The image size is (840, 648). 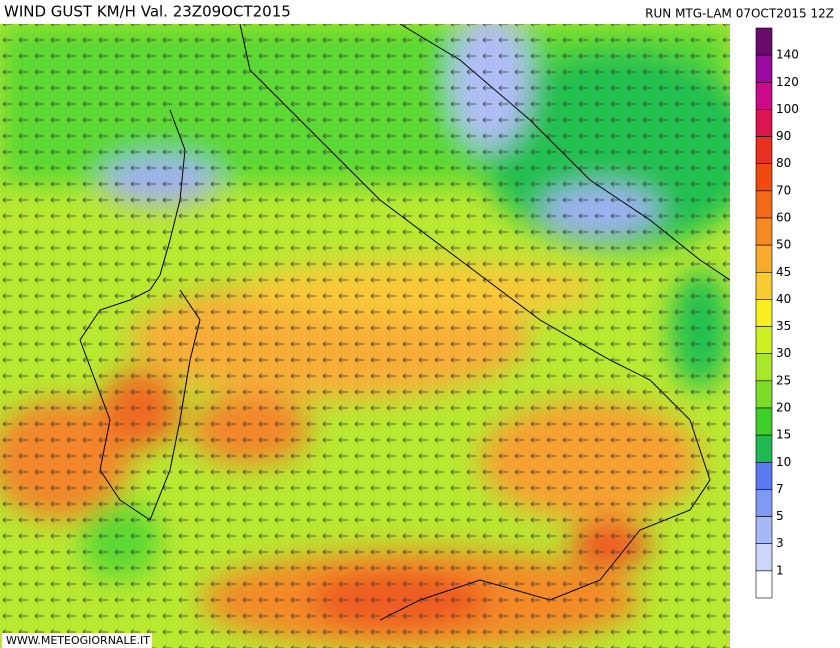 I want to click on legend-label: 40, so click(x=783, y=299).